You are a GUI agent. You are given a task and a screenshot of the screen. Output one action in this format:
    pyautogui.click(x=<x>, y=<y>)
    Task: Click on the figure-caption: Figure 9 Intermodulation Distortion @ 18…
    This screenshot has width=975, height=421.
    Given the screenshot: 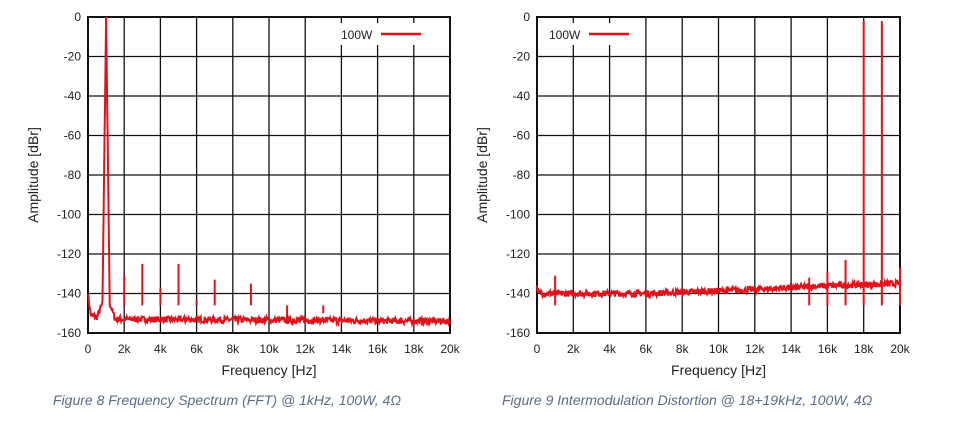 What is the action you would take?
    pyautogui.click(x=687, y=400)
    